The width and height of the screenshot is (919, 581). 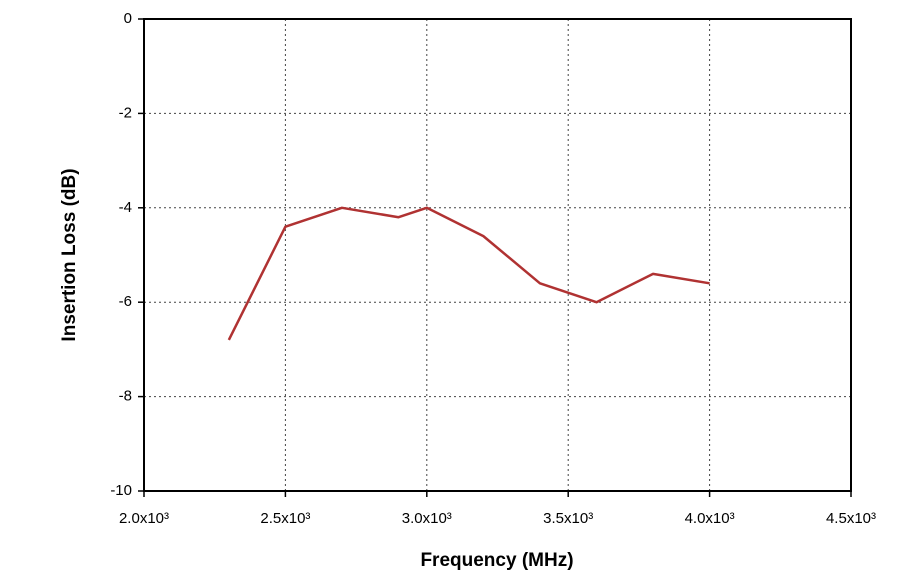 What do you see at coordinates (568, 518) in the screenshot?
I see `x-tick-label: 3.5x10³` at bounding box center [568, 518].